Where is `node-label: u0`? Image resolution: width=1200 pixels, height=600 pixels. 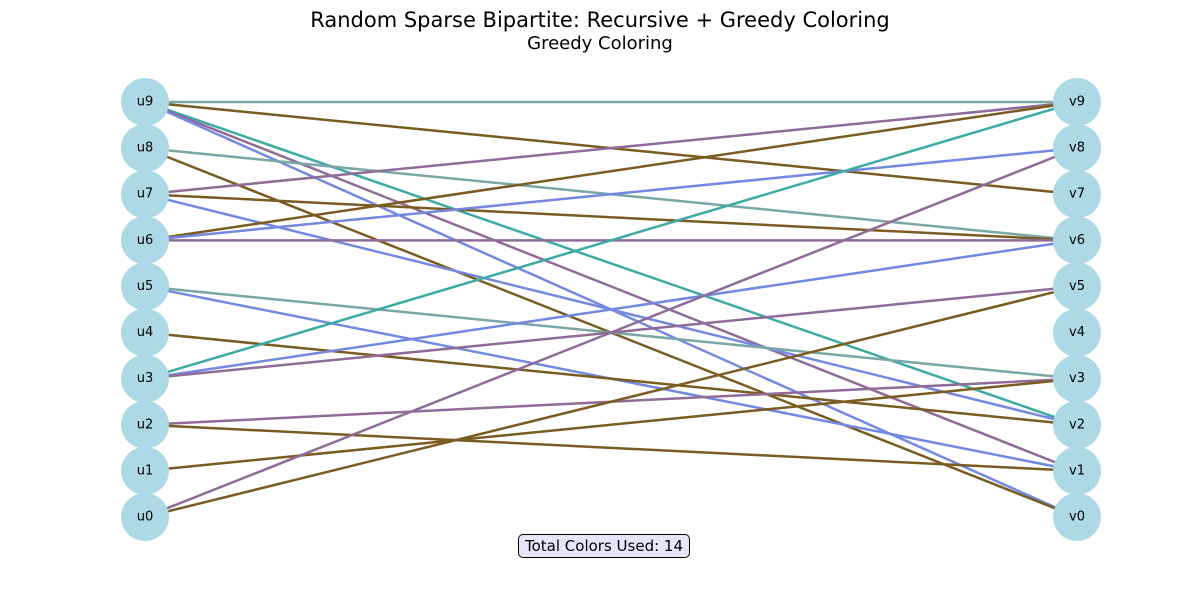 node-label: u0 is located at coordinates (145, 517).